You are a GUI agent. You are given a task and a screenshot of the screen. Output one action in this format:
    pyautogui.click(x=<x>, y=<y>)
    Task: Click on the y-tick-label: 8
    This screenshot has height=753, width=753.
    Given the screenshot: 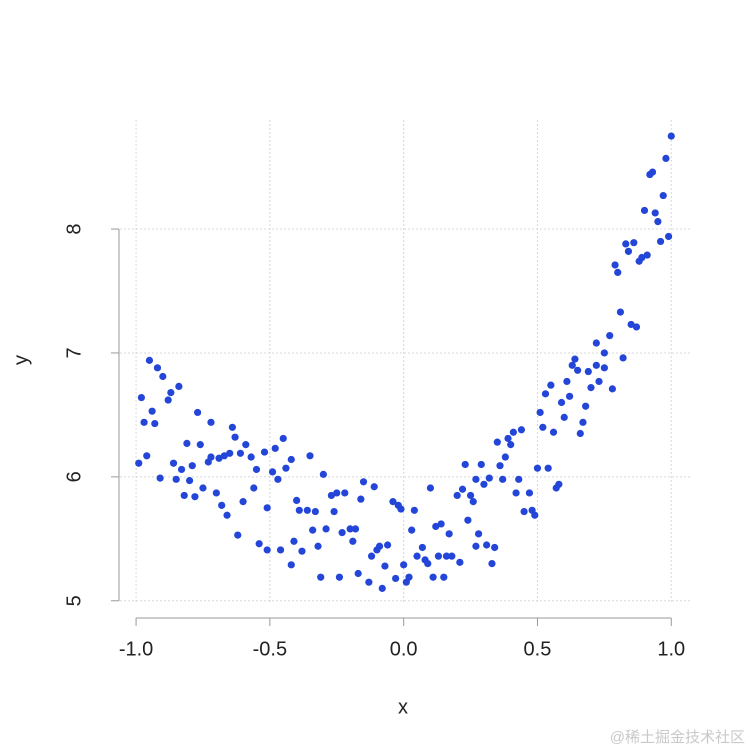 What is the action you would take?
    pyautogui.click(x=74, y=228)
    